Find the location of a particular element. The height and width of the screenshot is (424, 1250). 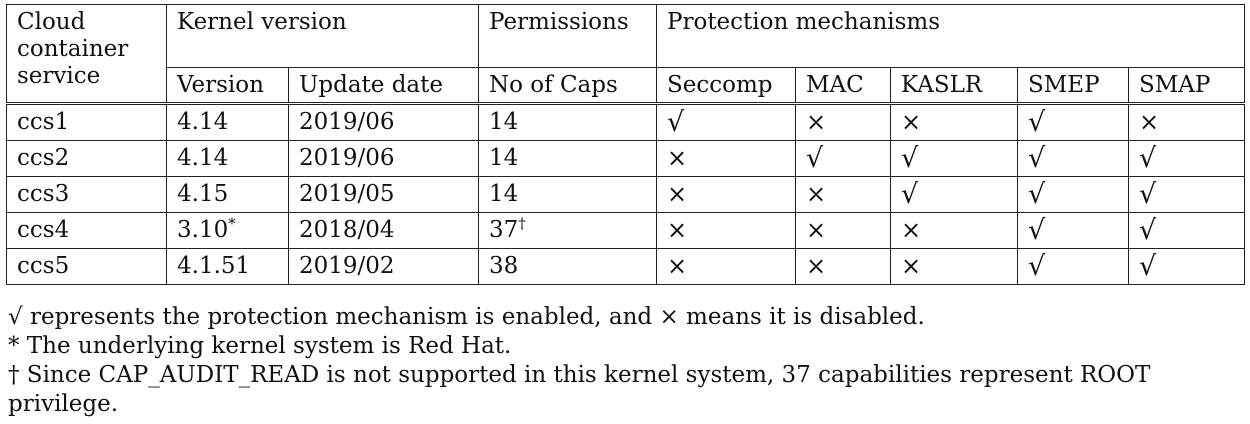

cell-no-of-caps-value: 37 is located at coordinates (504, 230).